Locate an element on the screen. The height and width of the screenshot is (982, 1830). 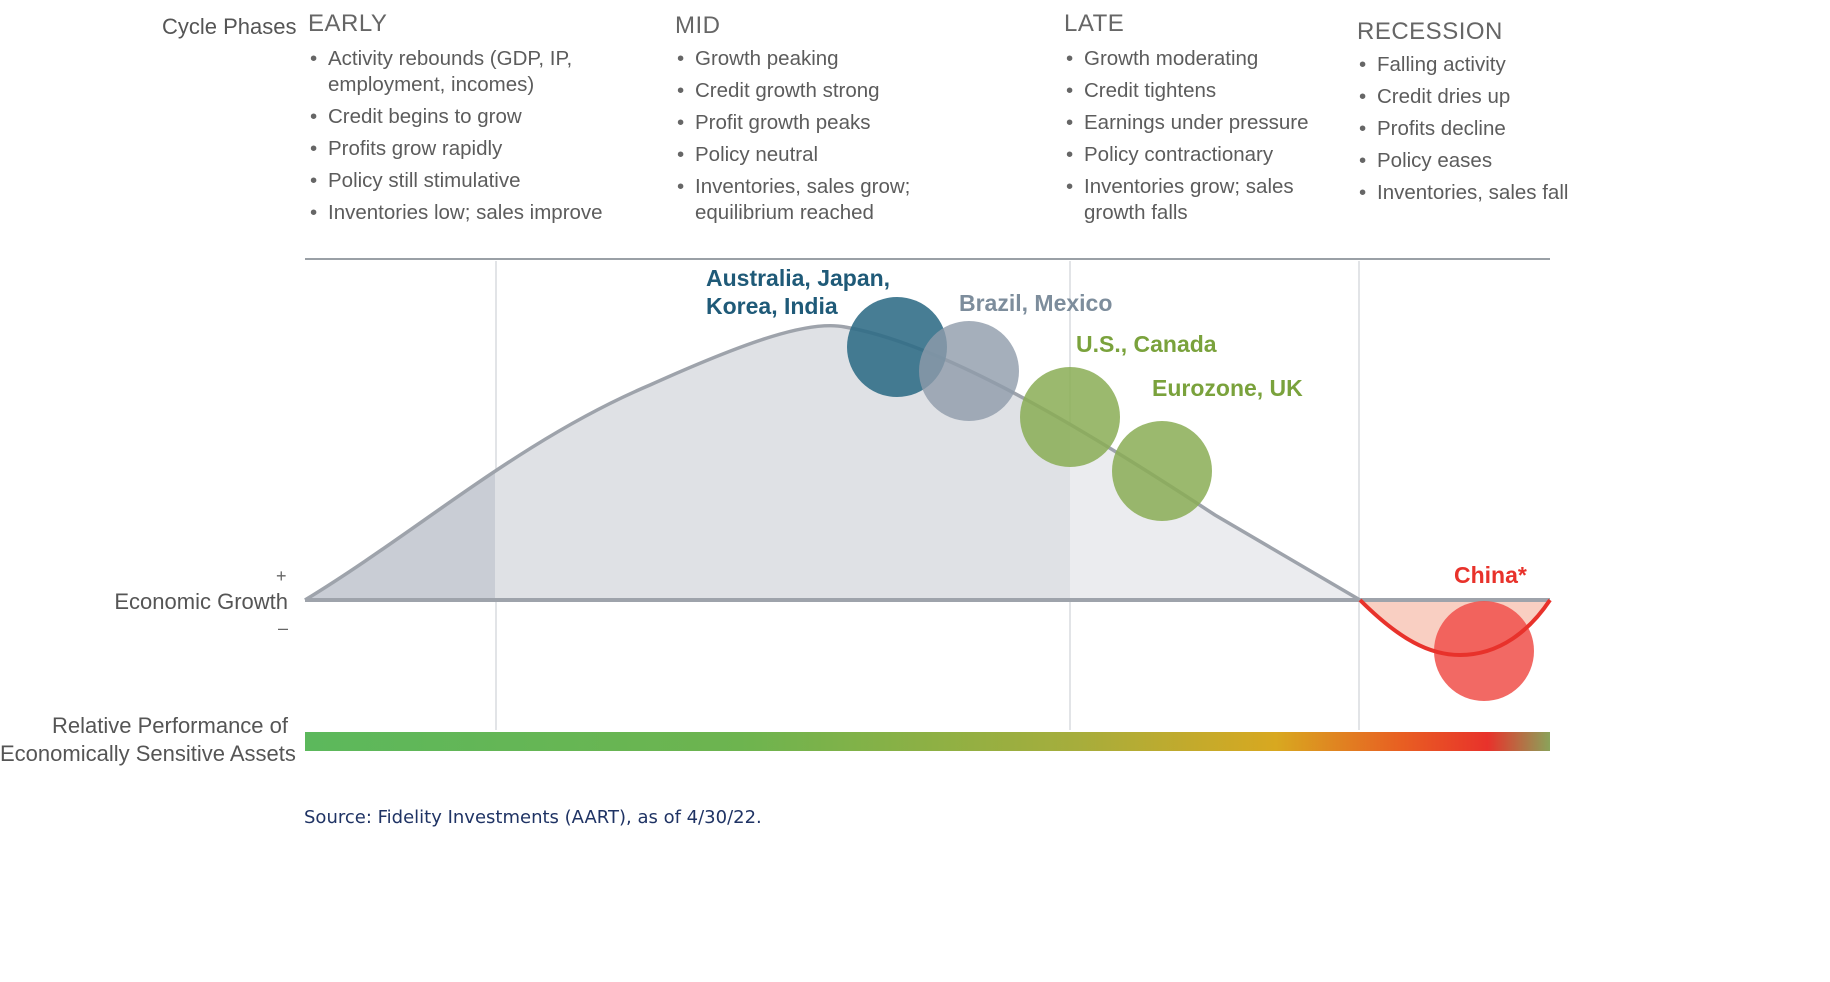
cycle-phases-label: Cycle Phases is located at coordinates (229, 26).